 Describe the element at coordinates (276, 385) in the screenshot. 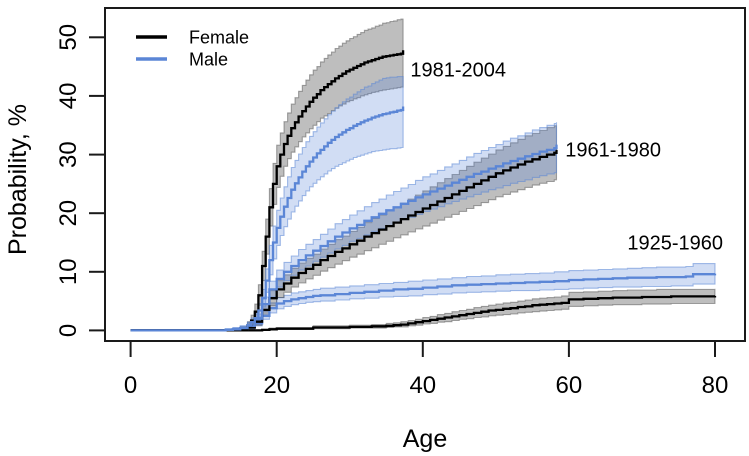

I see `x-axis-tick-label: 20` at that location.